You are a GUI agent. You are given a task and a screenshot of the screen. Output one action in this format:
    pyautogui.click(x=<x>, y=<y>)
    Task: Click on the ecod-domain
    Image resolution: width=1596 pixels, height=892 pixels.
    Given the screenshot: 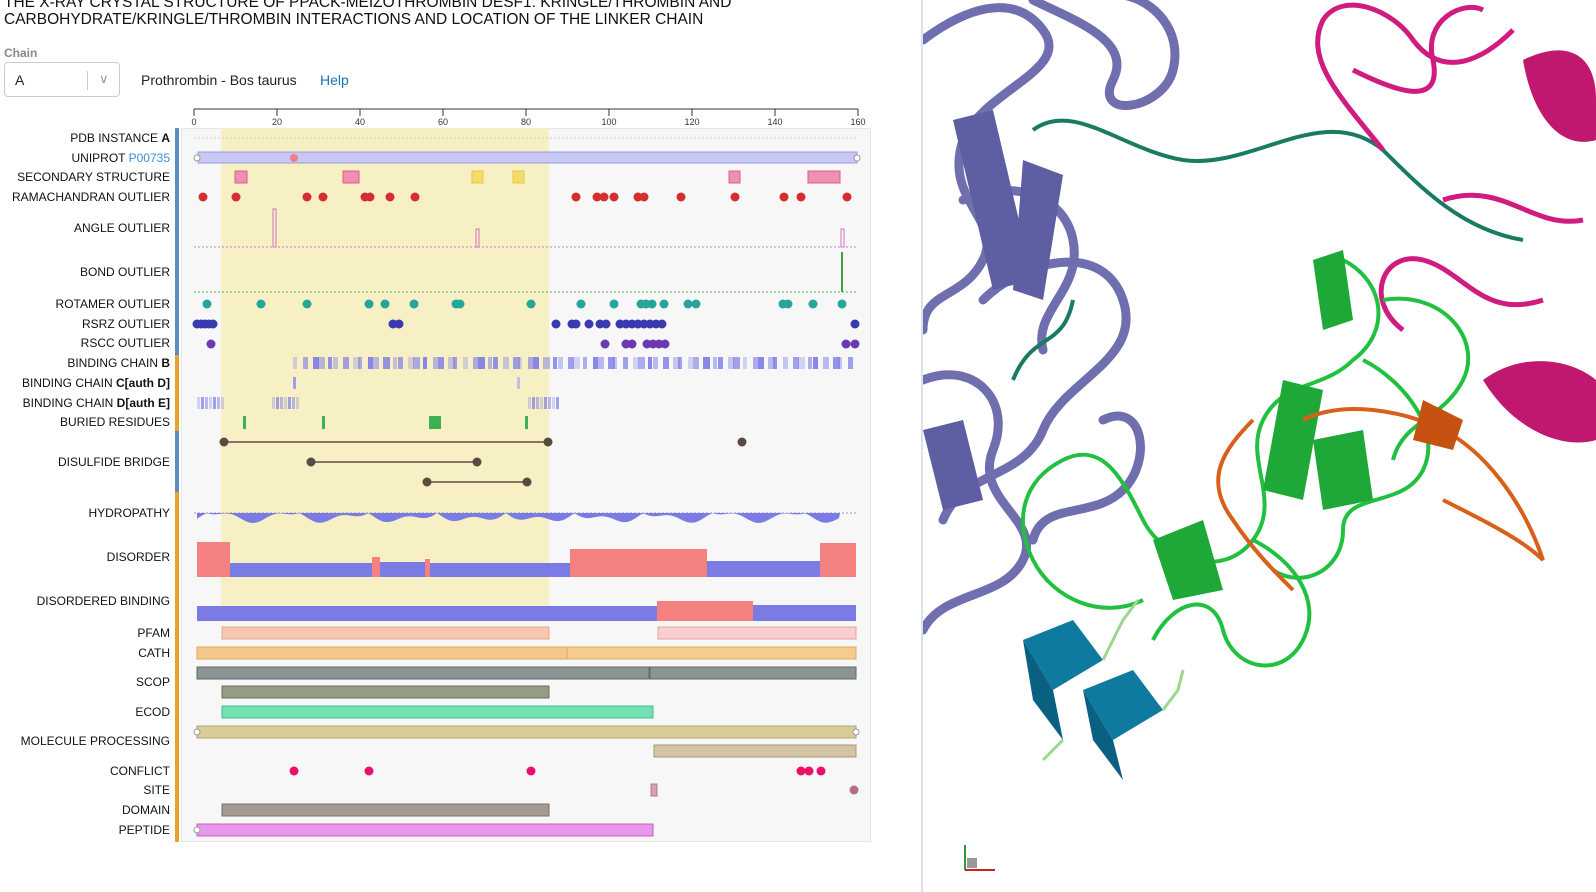 What is the action you would take?
    pyautogui.click(x=437, y=712)
    